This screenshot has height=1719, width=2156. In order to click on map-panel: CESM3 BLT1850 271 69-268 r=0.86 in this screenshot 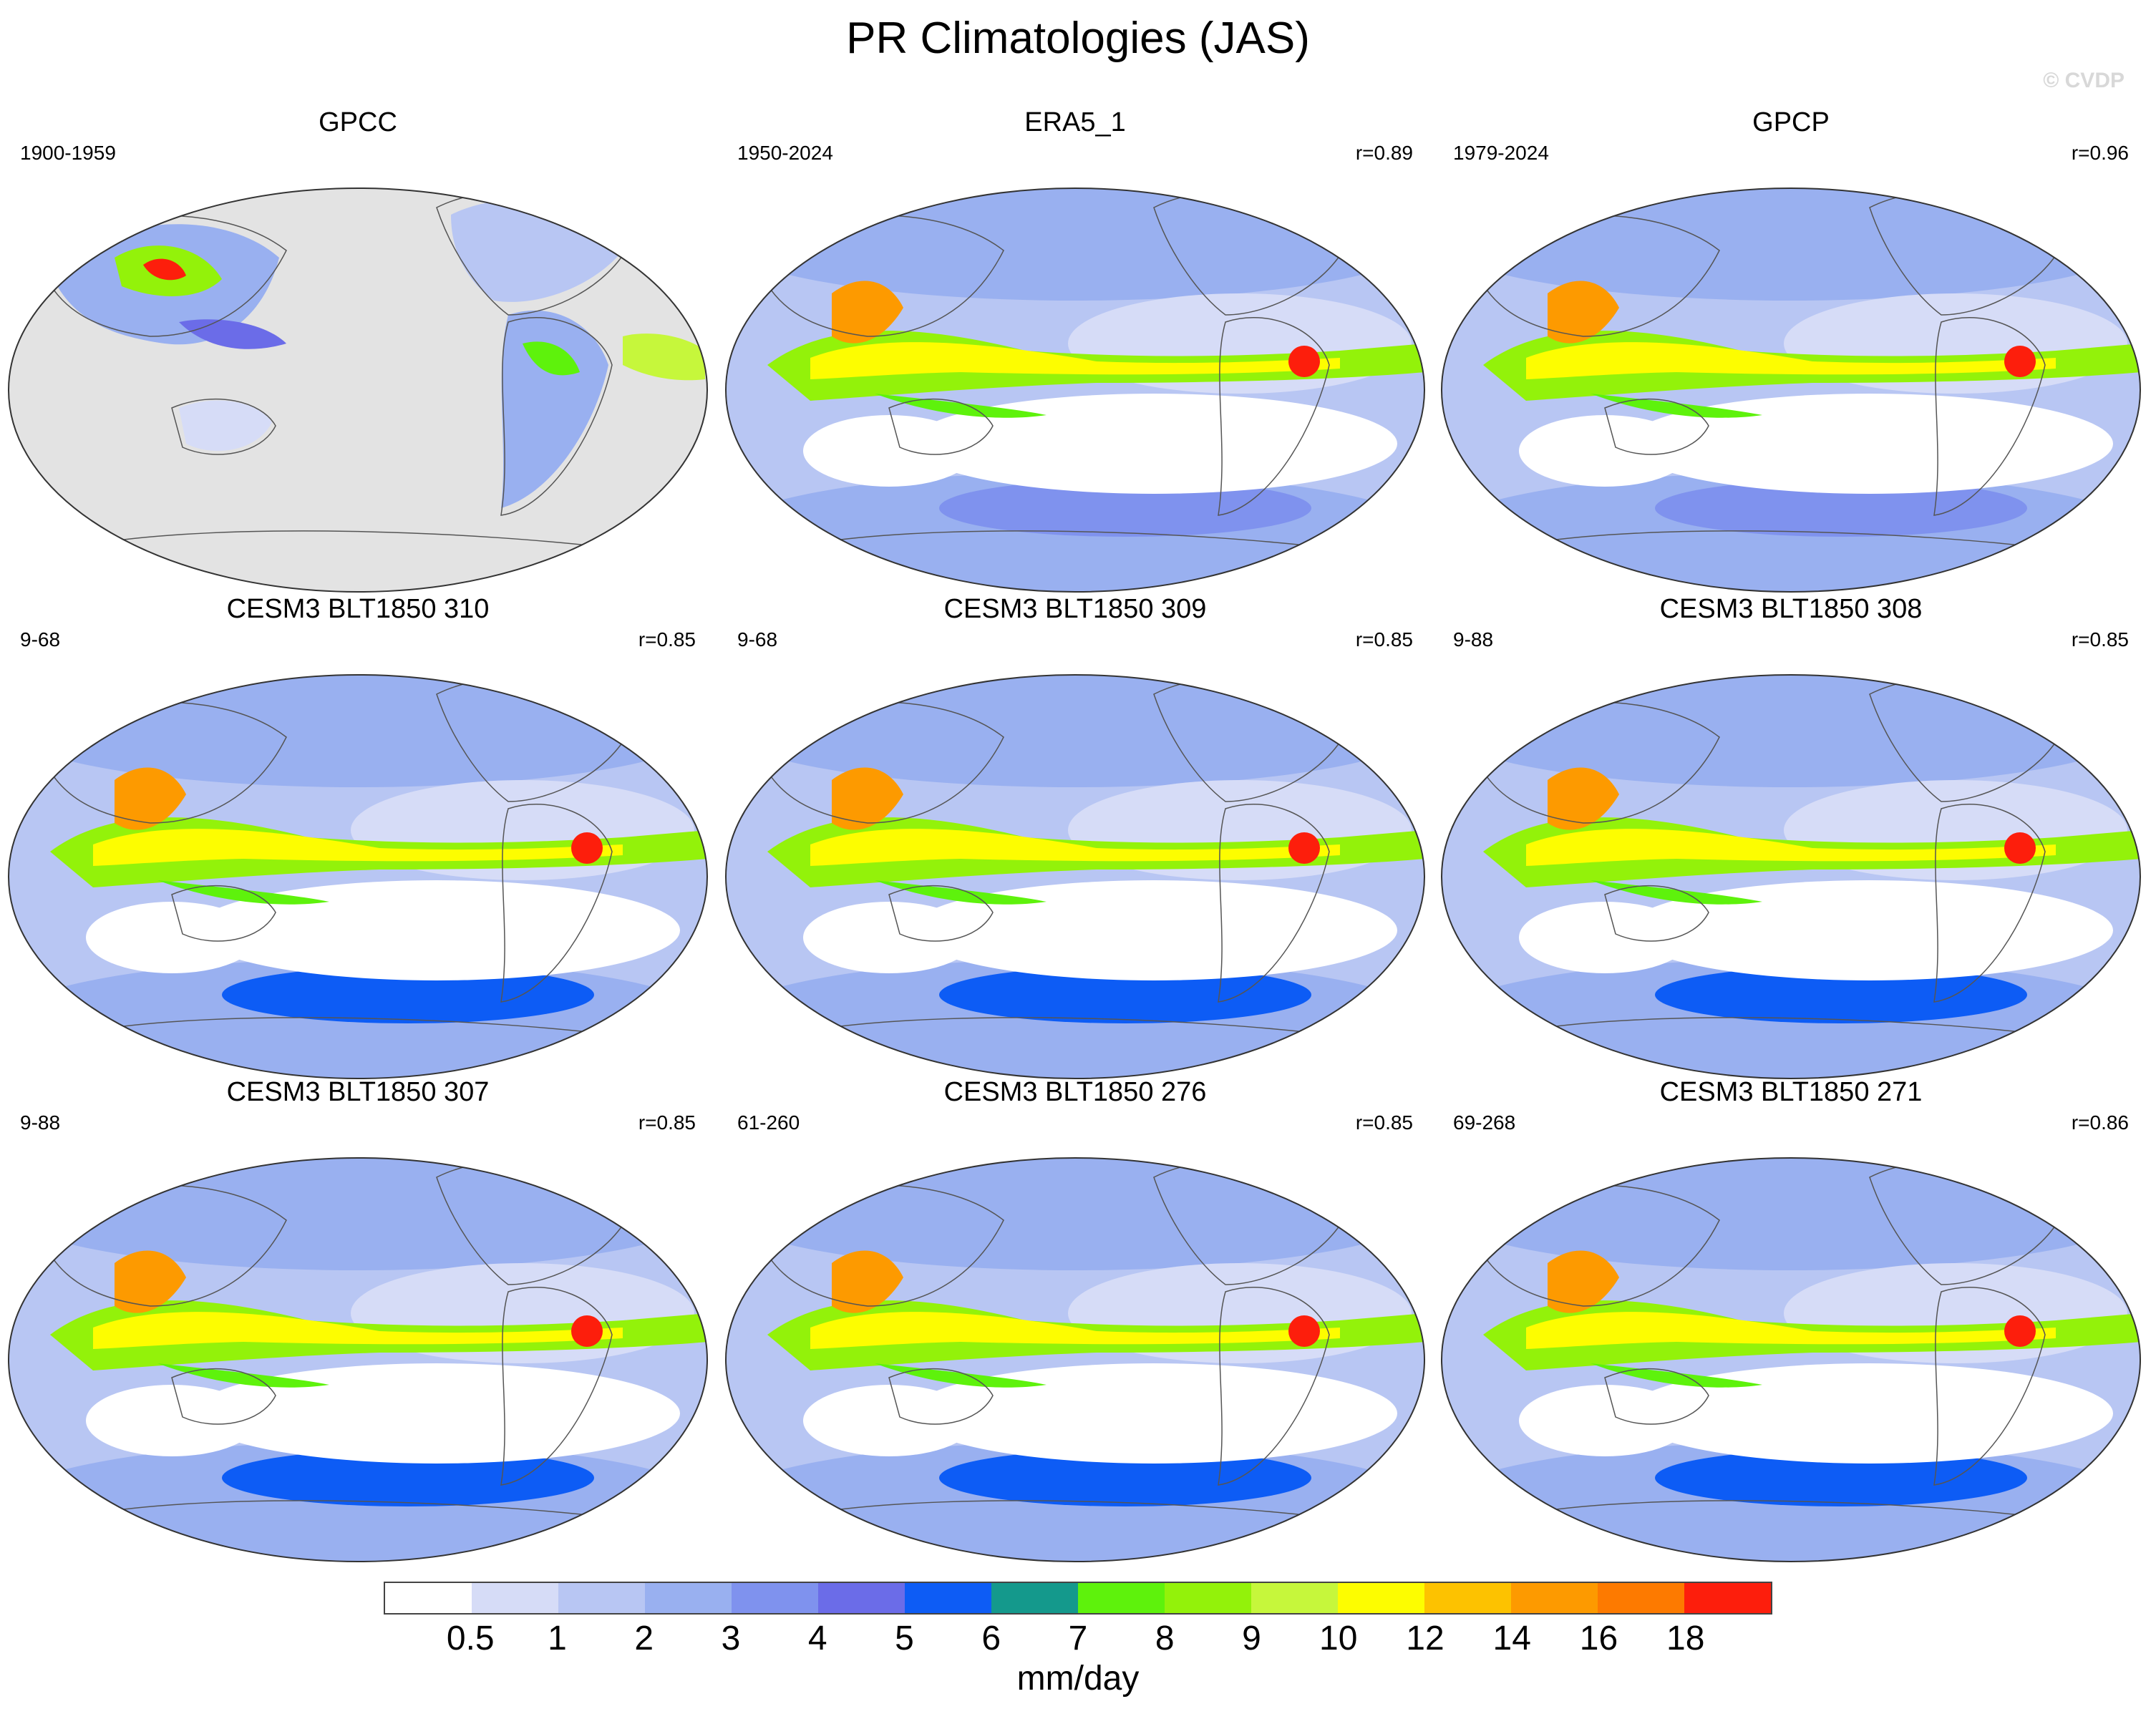, I will do `click(1791, 1320)`.